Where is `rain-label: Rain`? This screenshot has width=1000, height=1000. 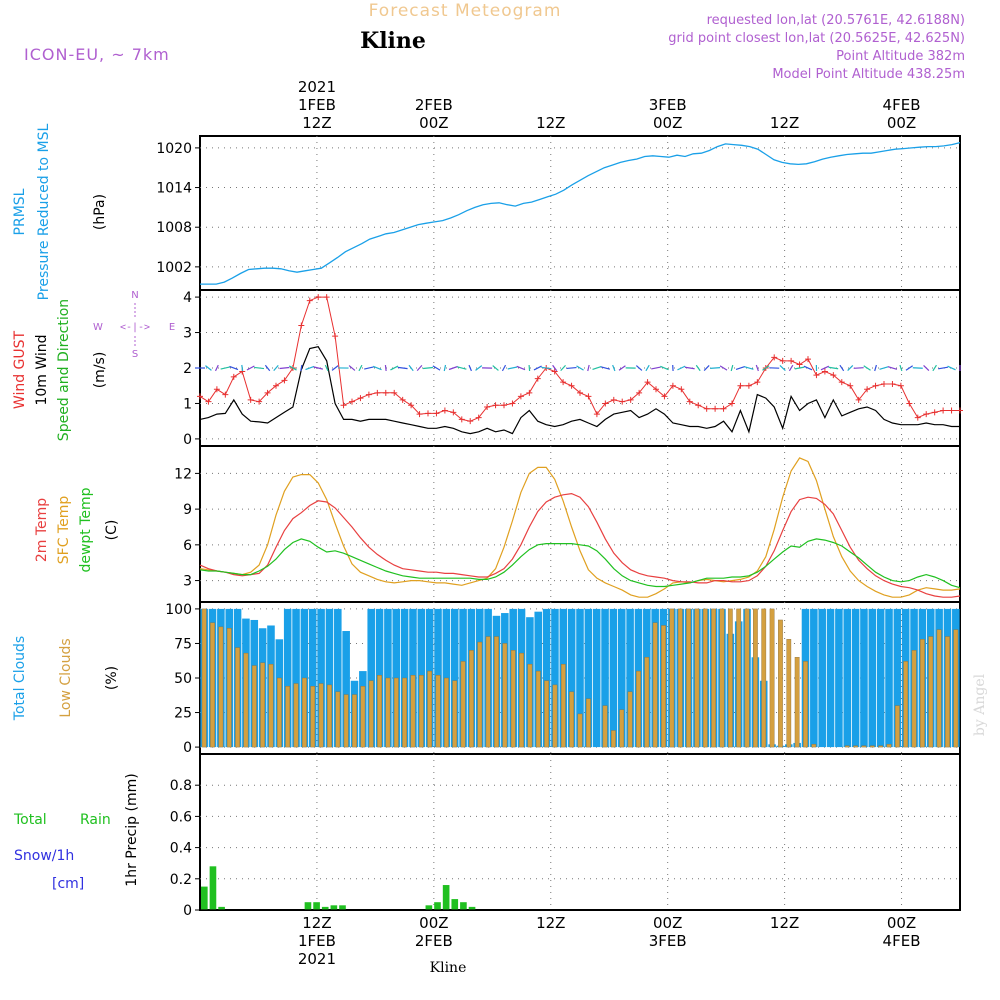 rain-label: Rain is located at coordinates (95, 820).